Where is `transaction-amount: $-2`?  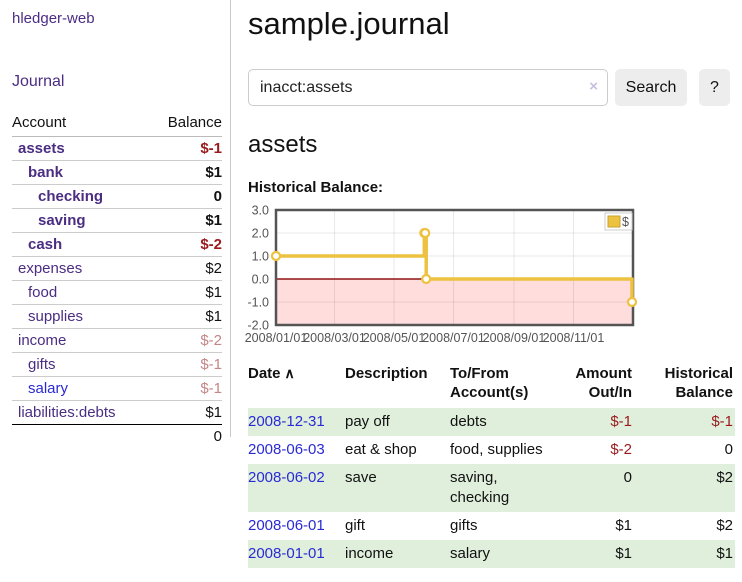 transaction-amount: $-2 is located at coordinates (621, 449).